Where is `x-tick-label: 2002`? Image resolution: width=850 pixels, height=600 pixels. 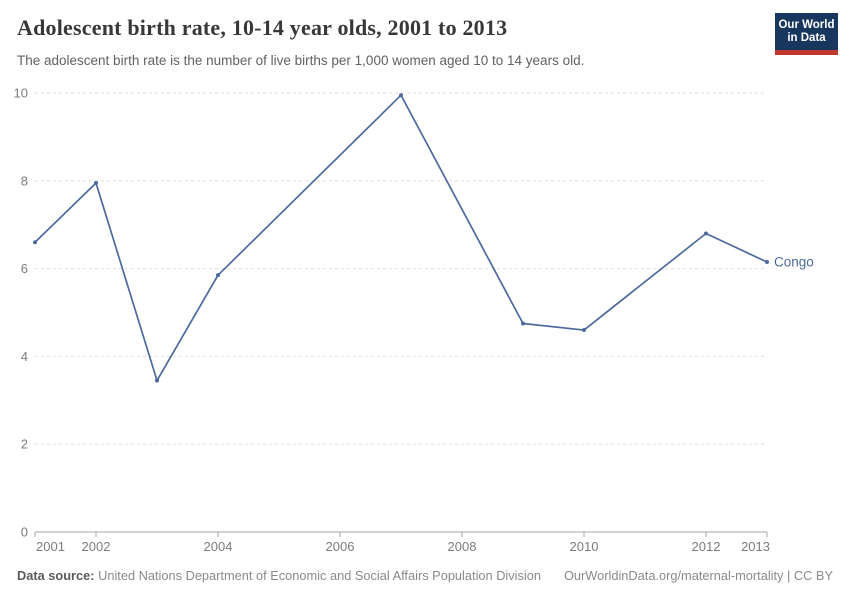
x-tick-label: 2002 is located at coordinates (96, 546).